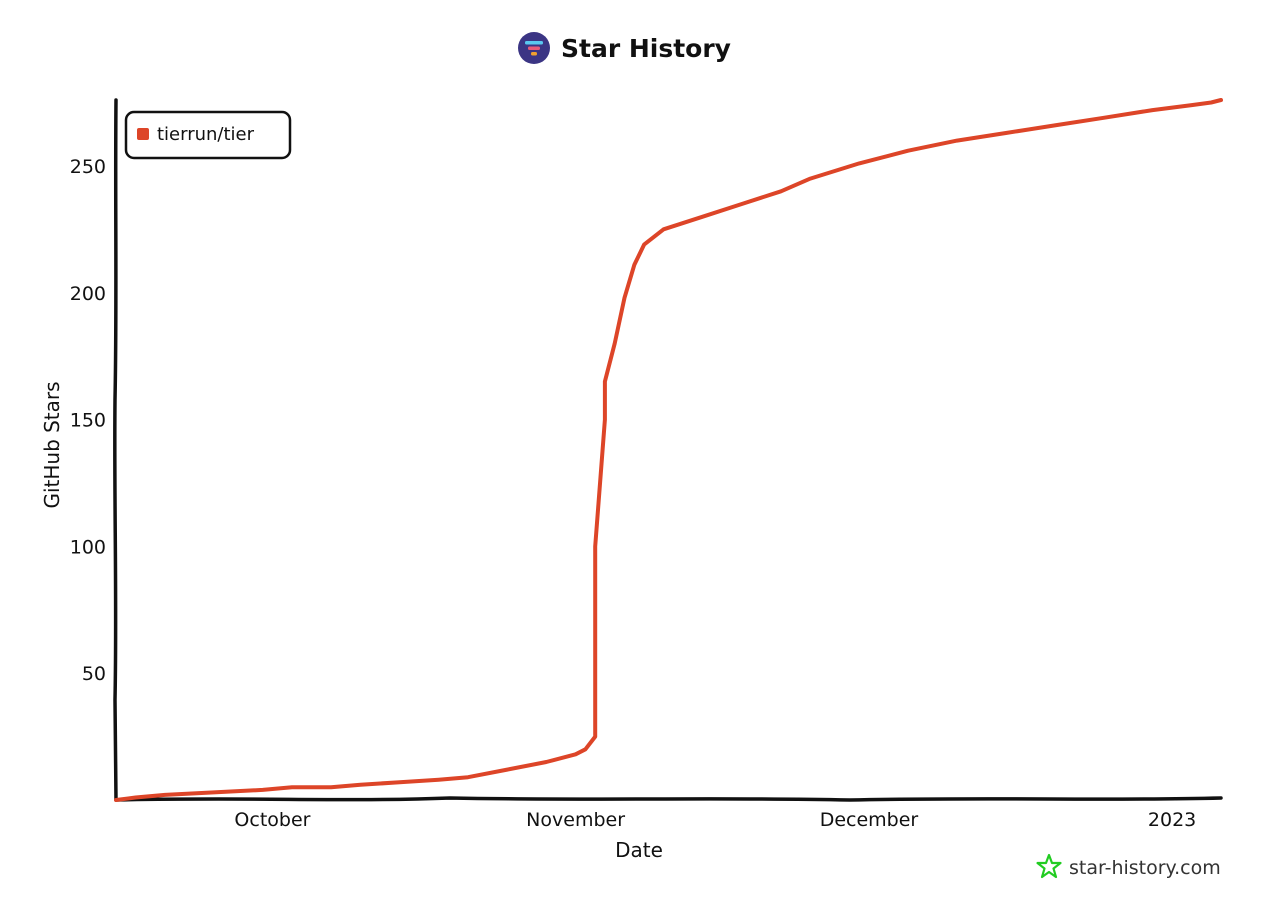 This screenshot has height=902, width=1280. I want to click on x-tick-label: October, so click(272, 820).